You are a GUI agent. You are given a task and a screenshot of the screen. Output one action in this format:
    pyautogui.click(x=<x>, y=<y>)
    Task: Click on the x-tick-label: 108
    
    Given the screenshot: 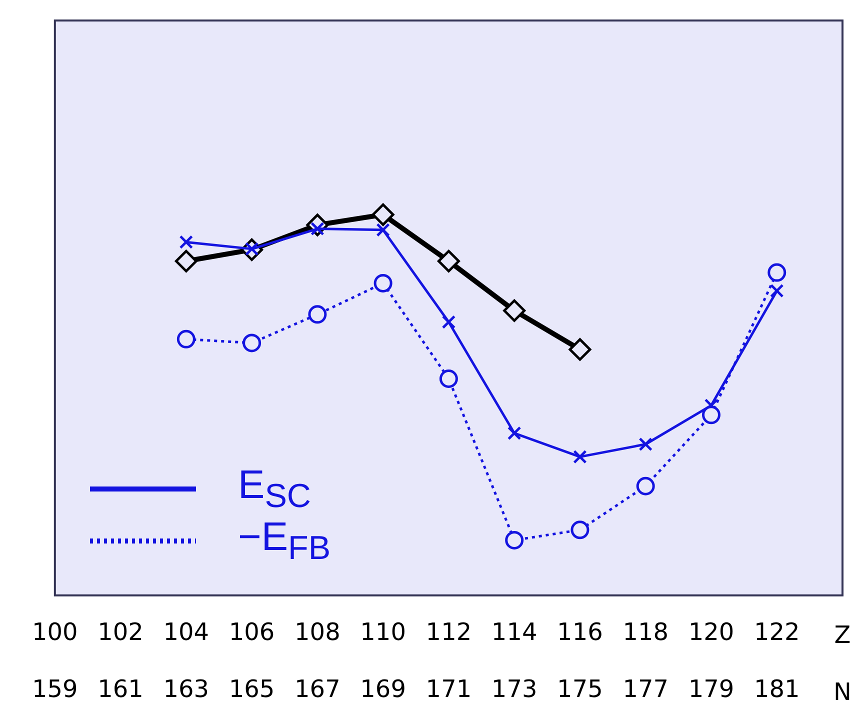 What is the action you would take?
    pyautogui.click(x=317, y=632)
    